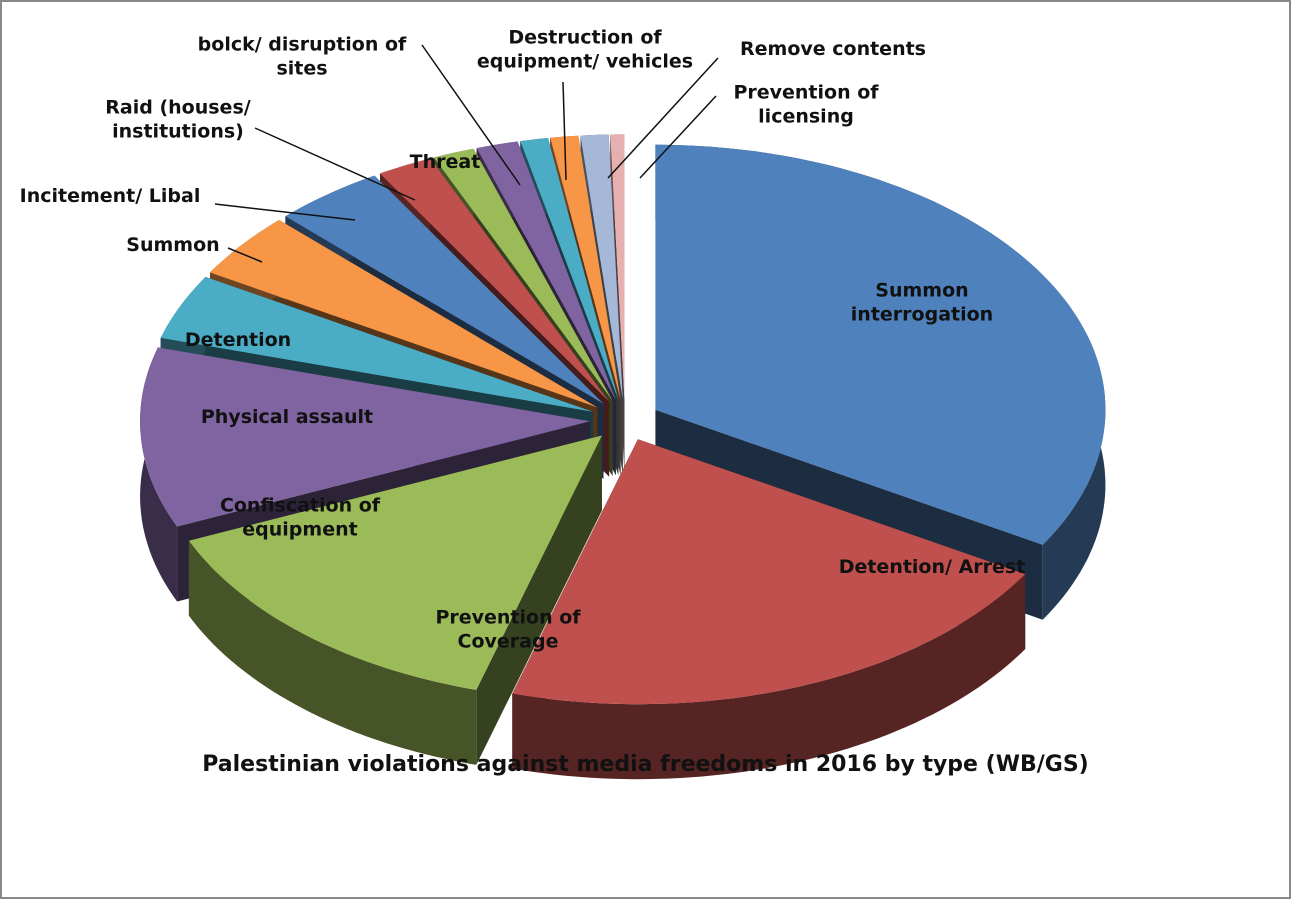 The width and height of the screenshot is (1291, 899). I want to click on slice-label: bolck/ disruption of sites, so click(302, 56).